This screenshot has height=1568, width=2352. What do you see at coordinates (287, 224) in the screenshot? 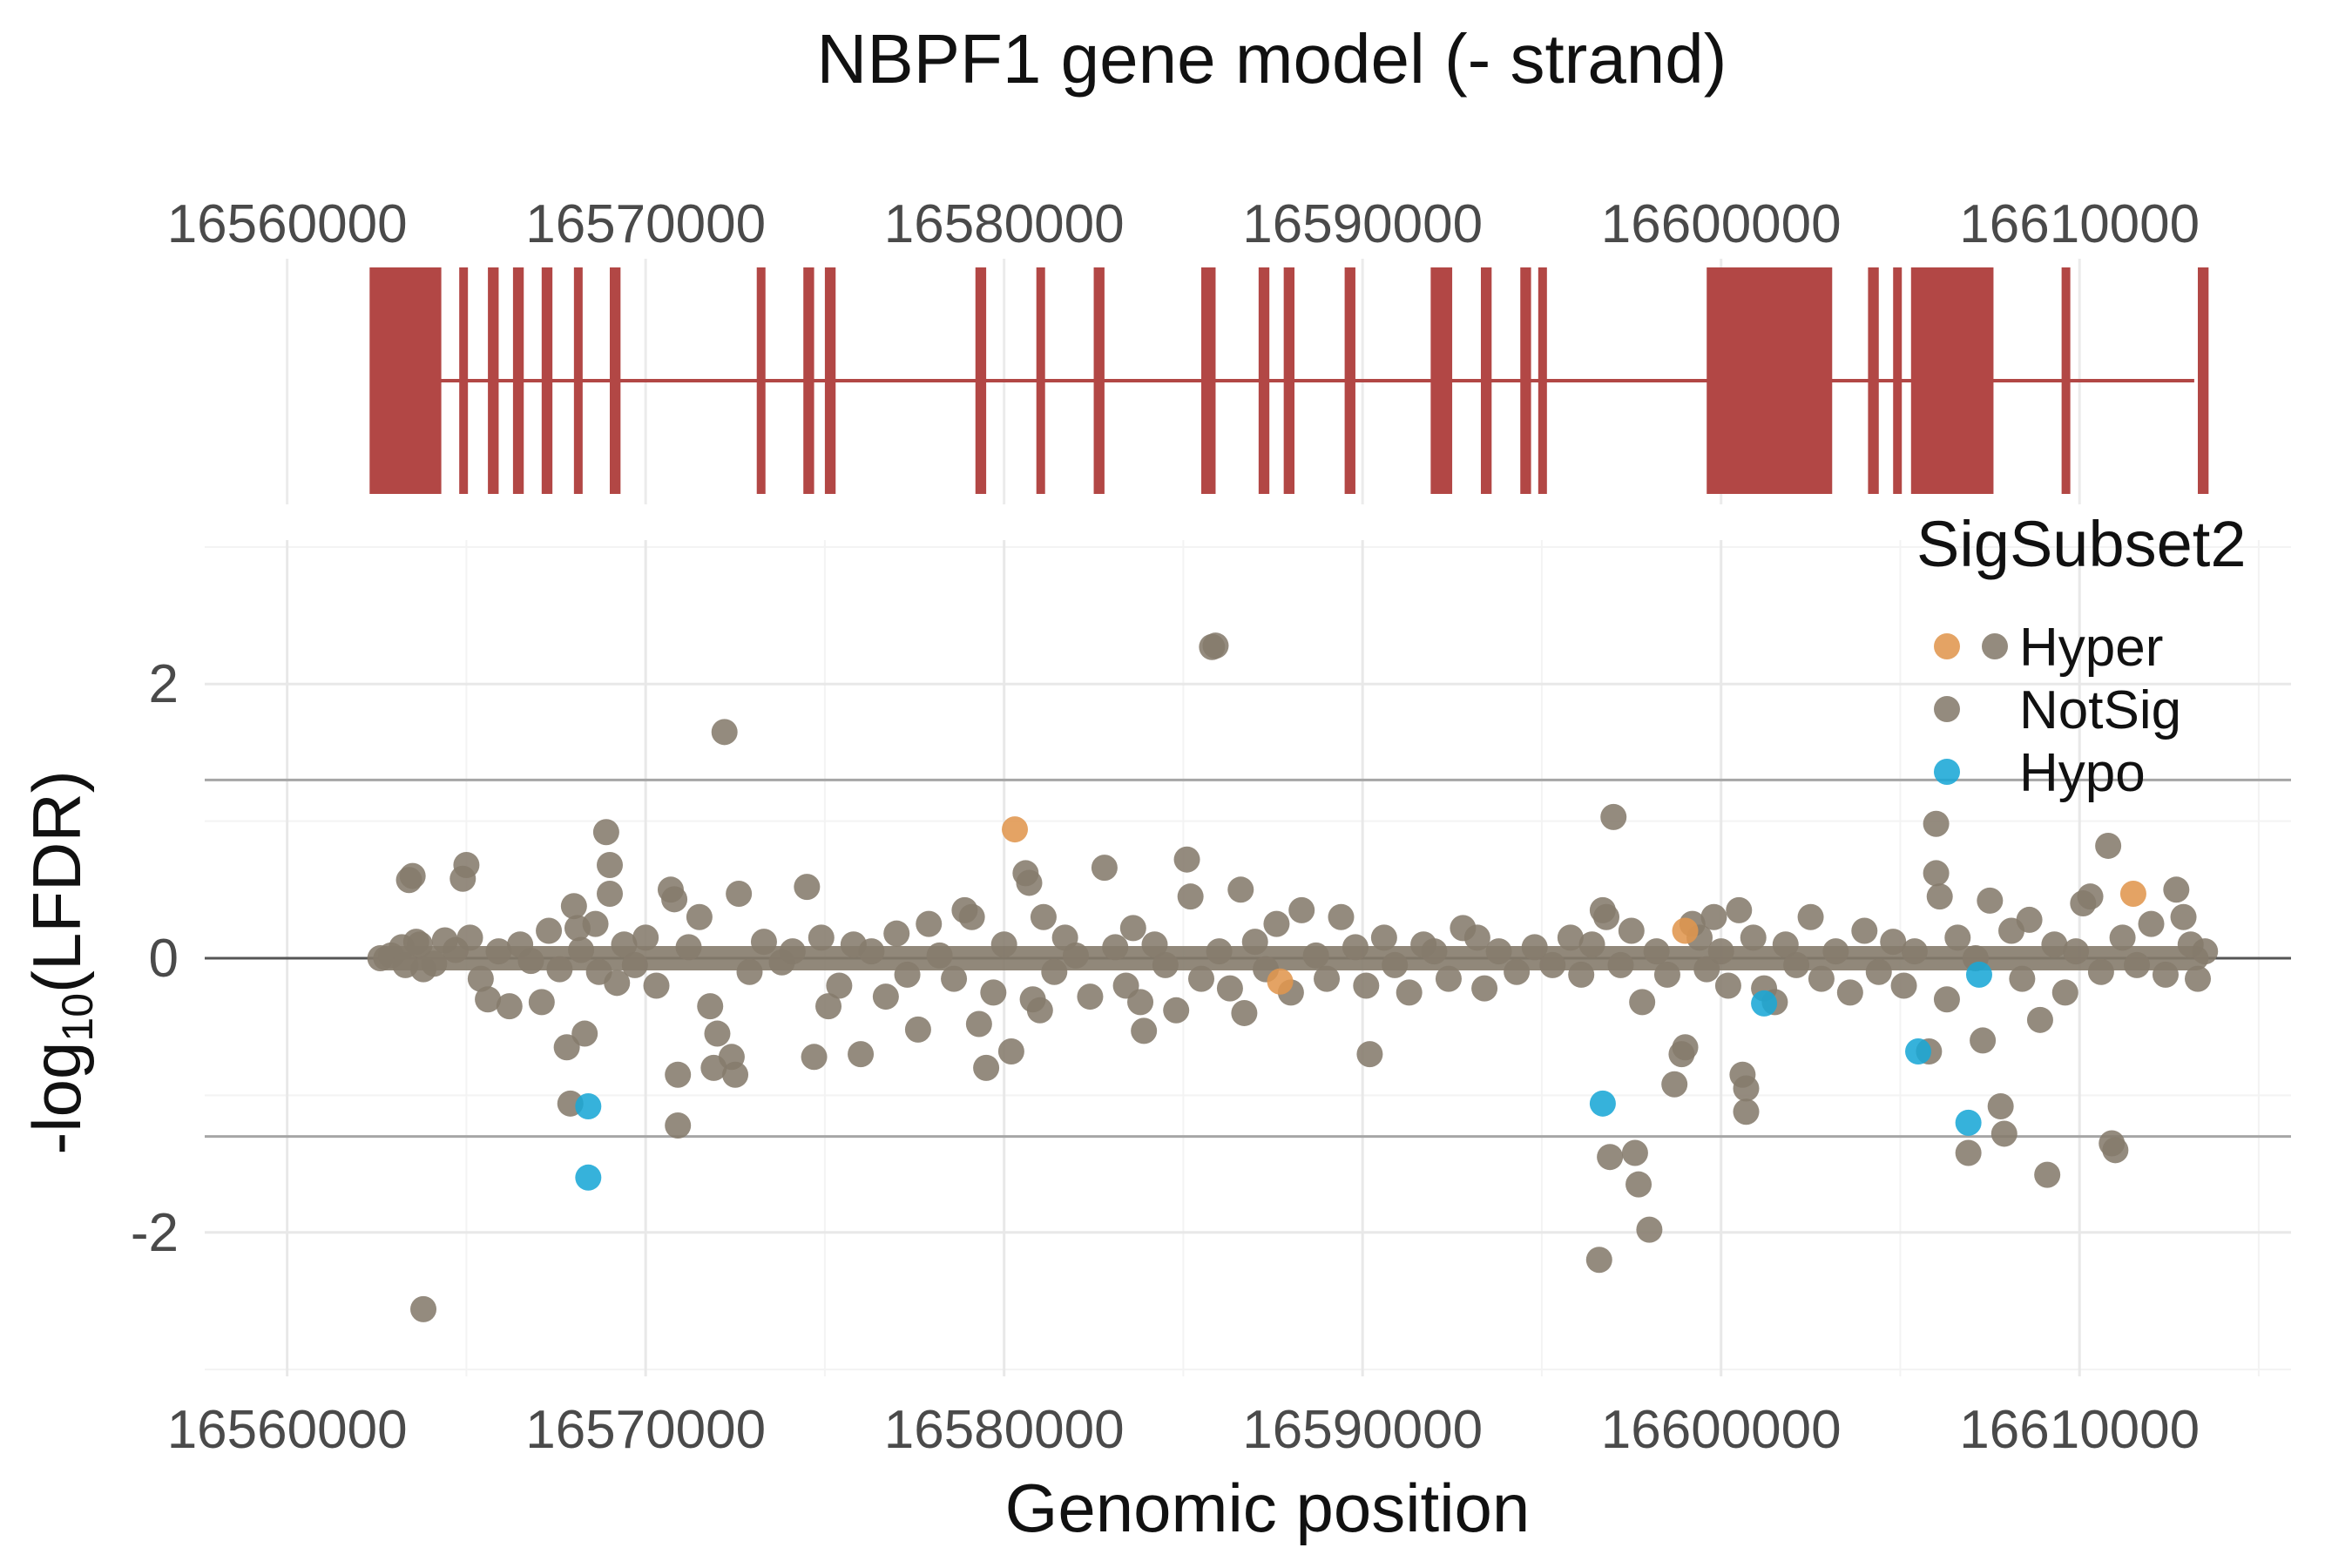
I see `gene-x-tick-label: 16560000` at bounding box center [287, 224].